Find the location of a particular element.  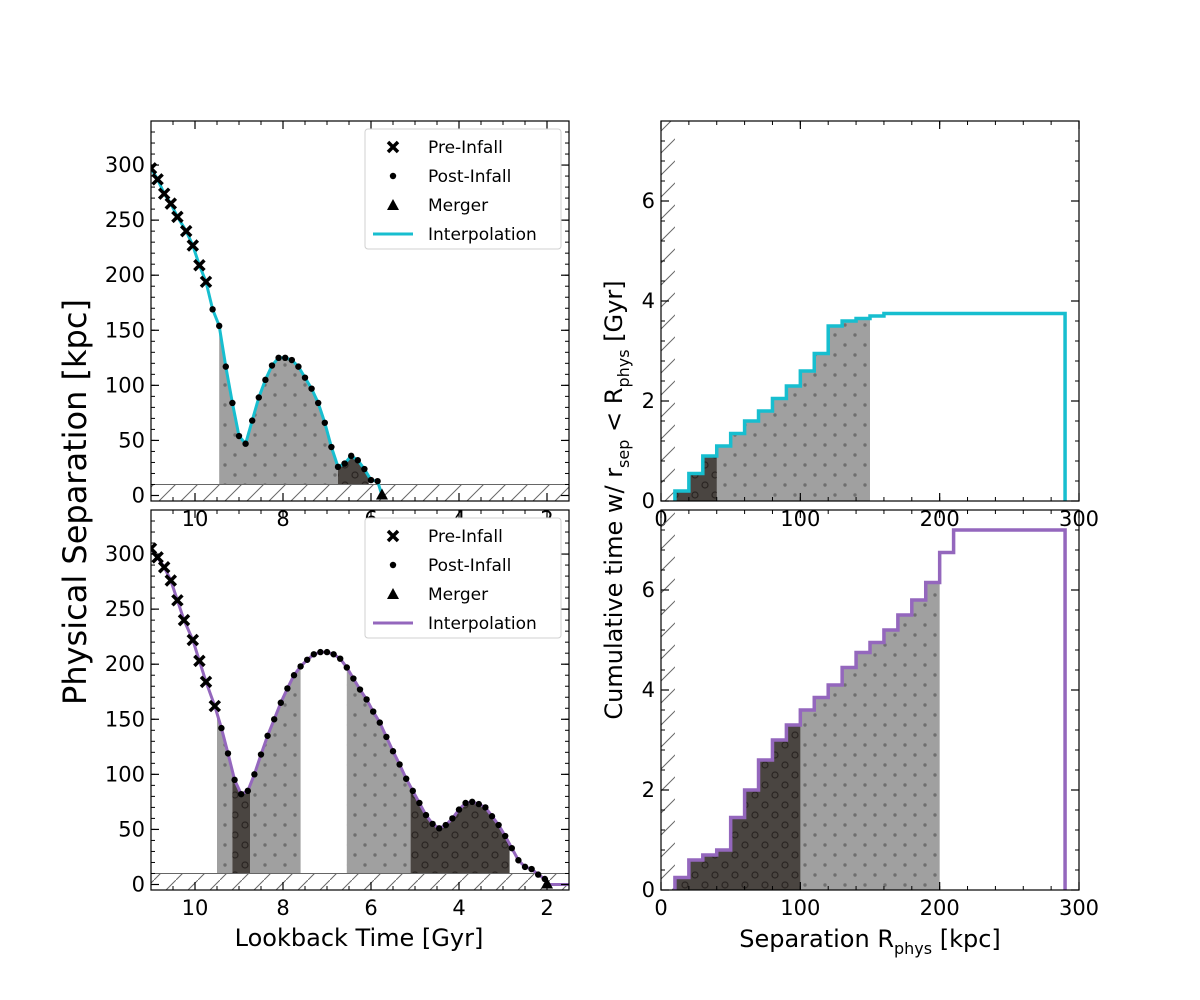

x-tick-label: 300 is located at coordinates (1079, 908).